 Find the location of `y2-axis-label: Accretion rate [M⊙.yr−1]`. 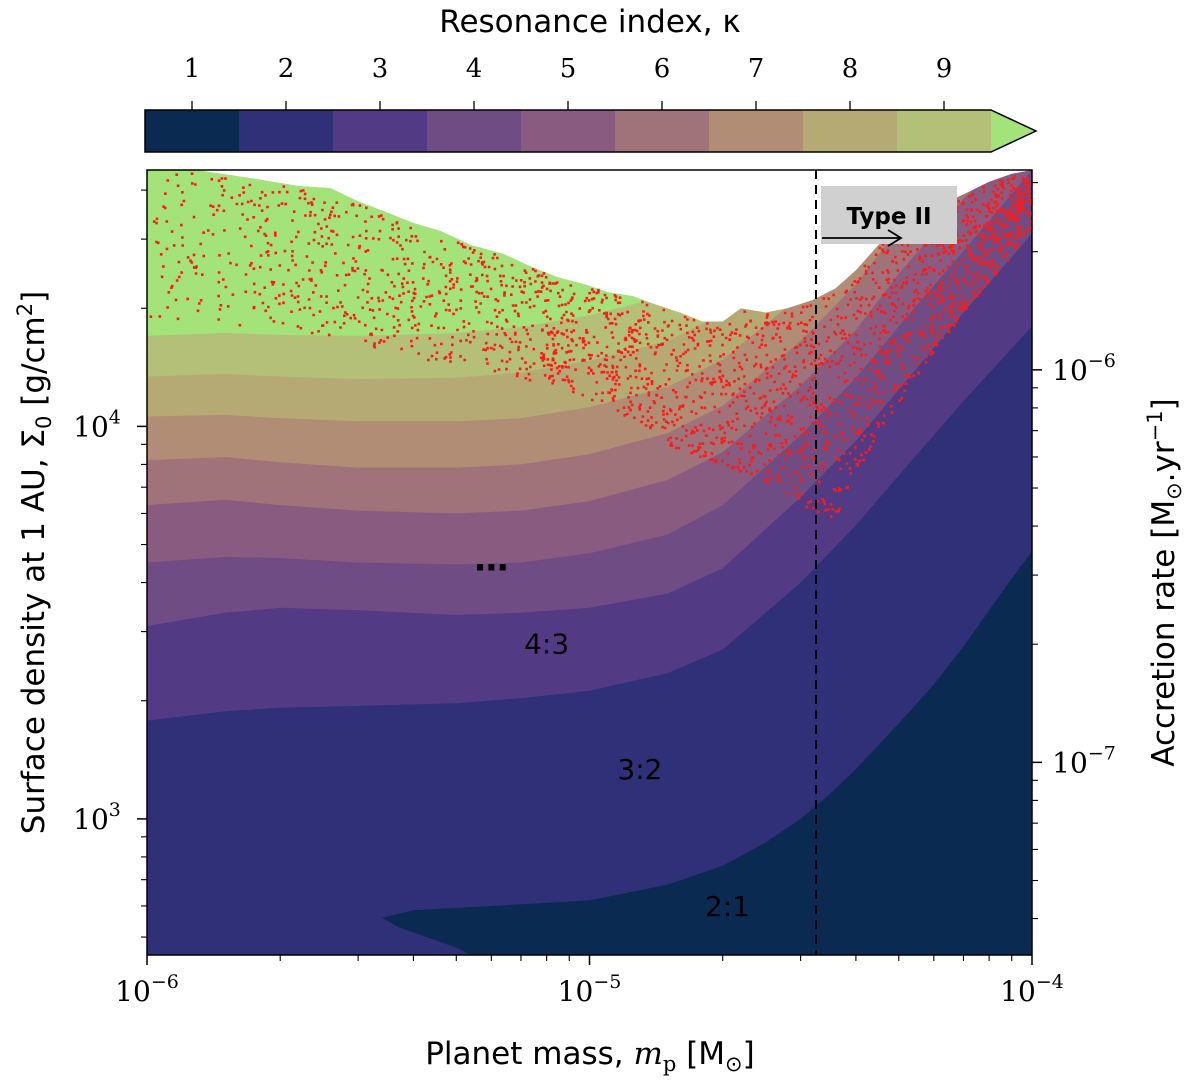

y2-axis-label: Accretion rate [M⊙.yr−1] is located at coordinates (1164, 582).